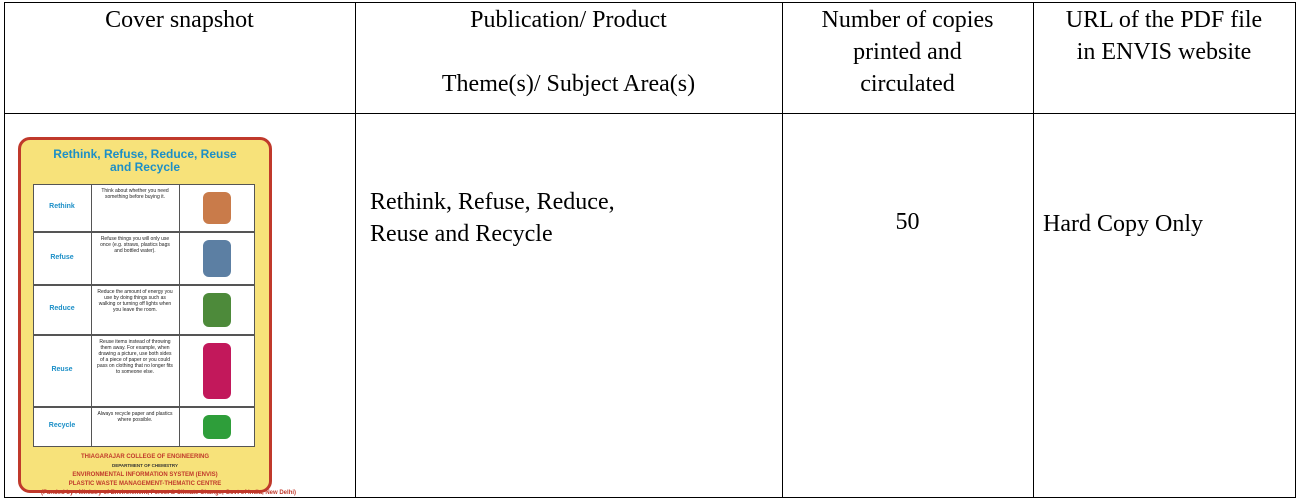  I want to click on poster-label: Reuse, so click(62, 369).